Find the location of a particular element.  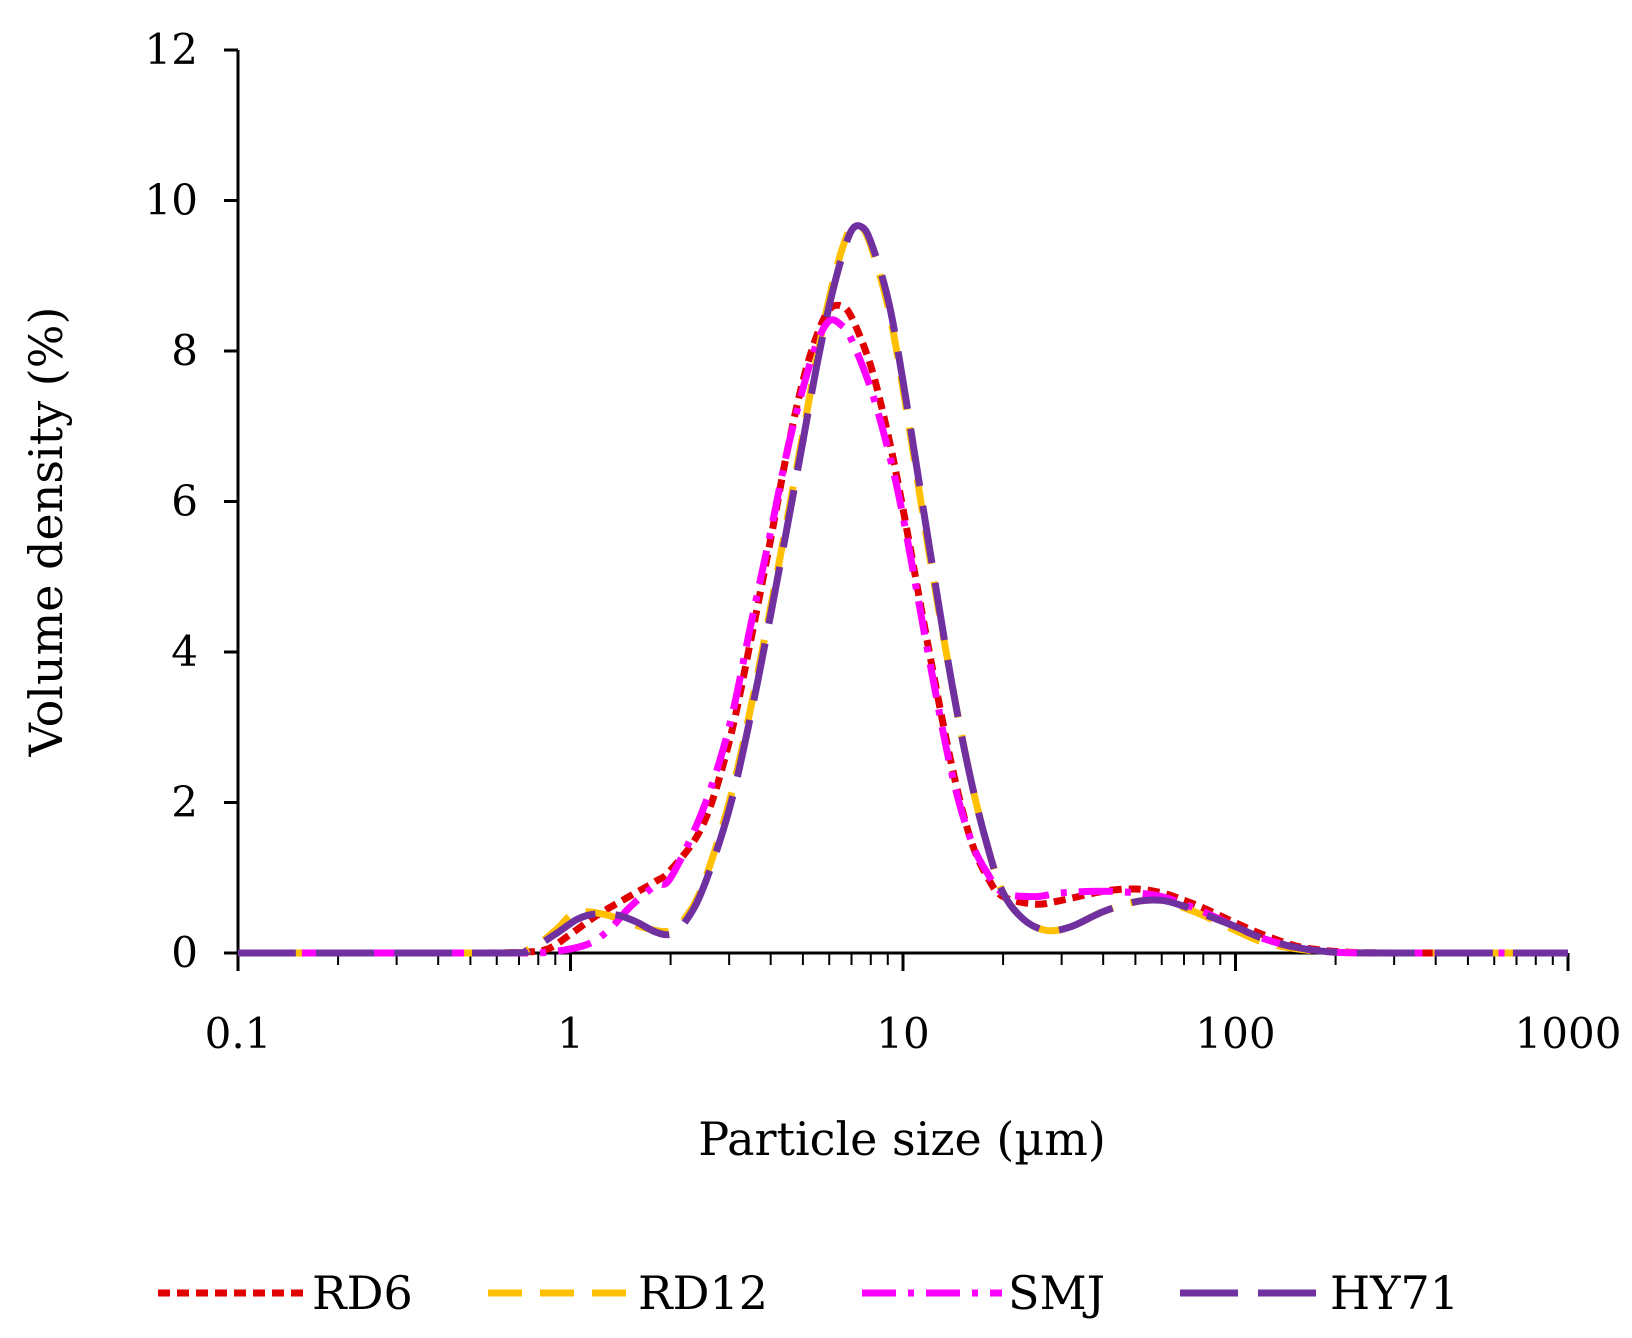

legend: RD6 RD12 SMJ HY71 is located at coordinates (808, 1293).